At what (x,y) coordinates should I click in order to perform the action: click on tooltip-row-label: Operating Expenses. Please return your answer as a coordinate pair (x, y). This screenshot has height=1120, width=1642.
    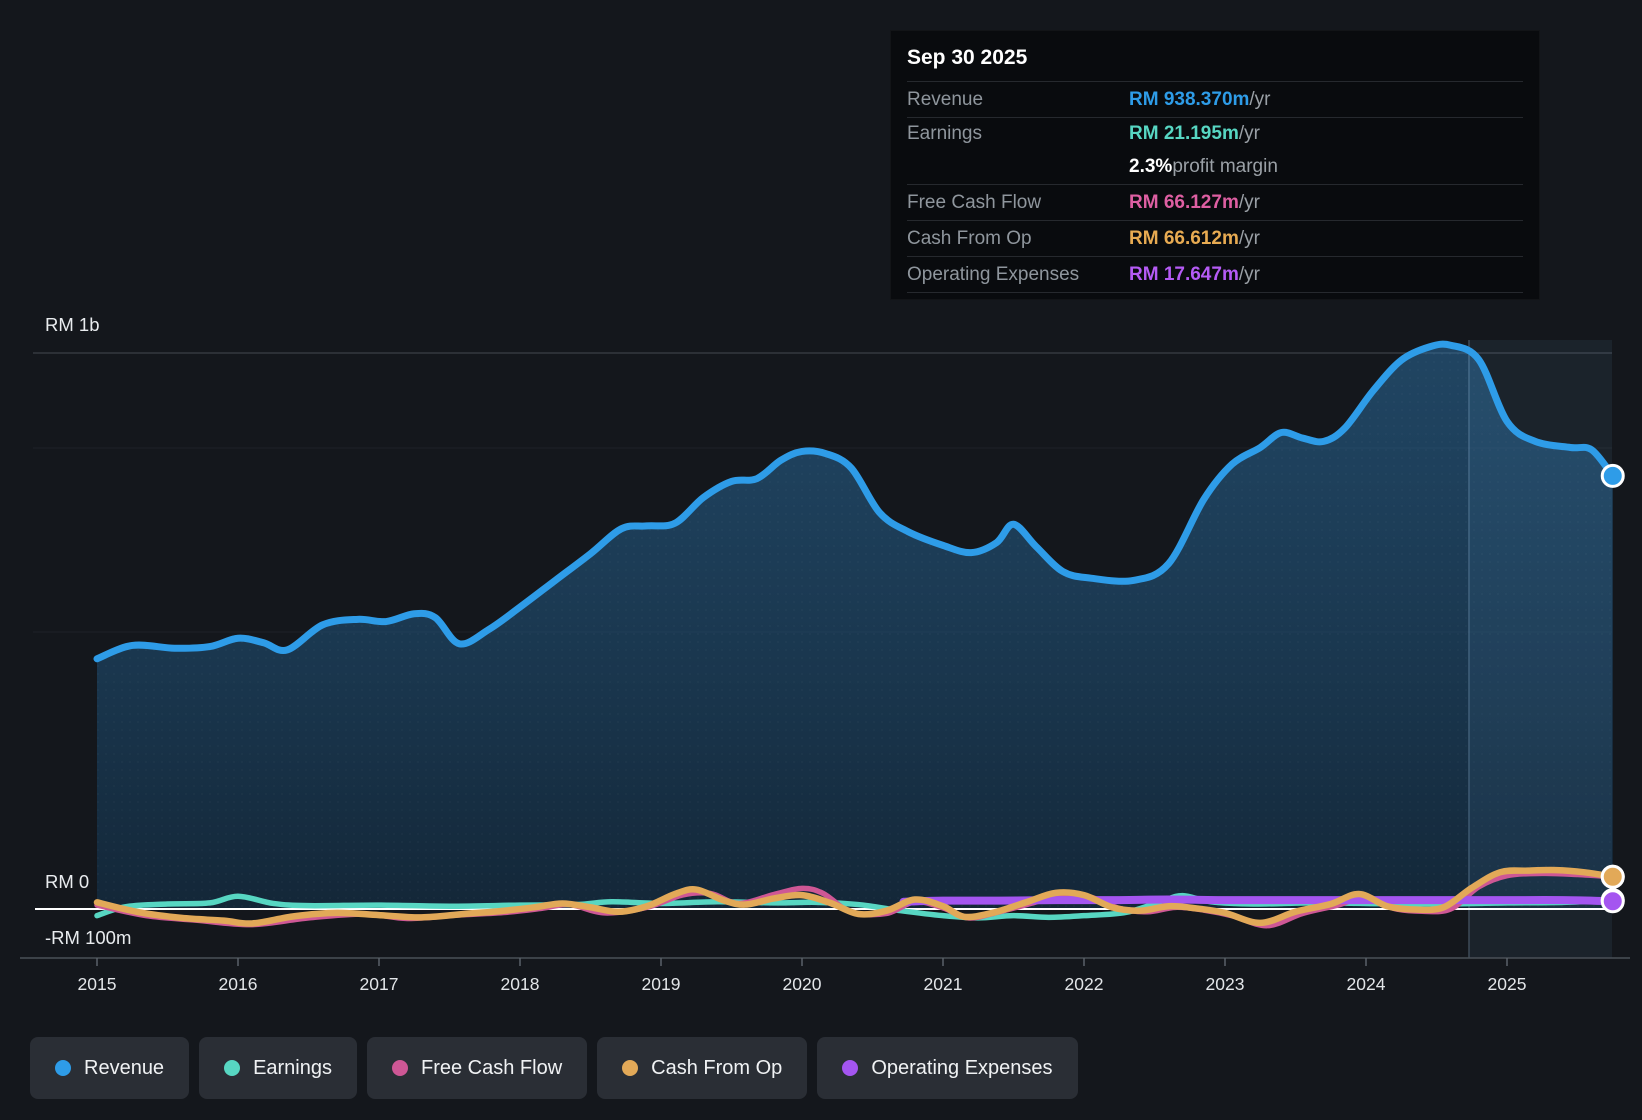
    Looking at the image, I should click on (993, 274).